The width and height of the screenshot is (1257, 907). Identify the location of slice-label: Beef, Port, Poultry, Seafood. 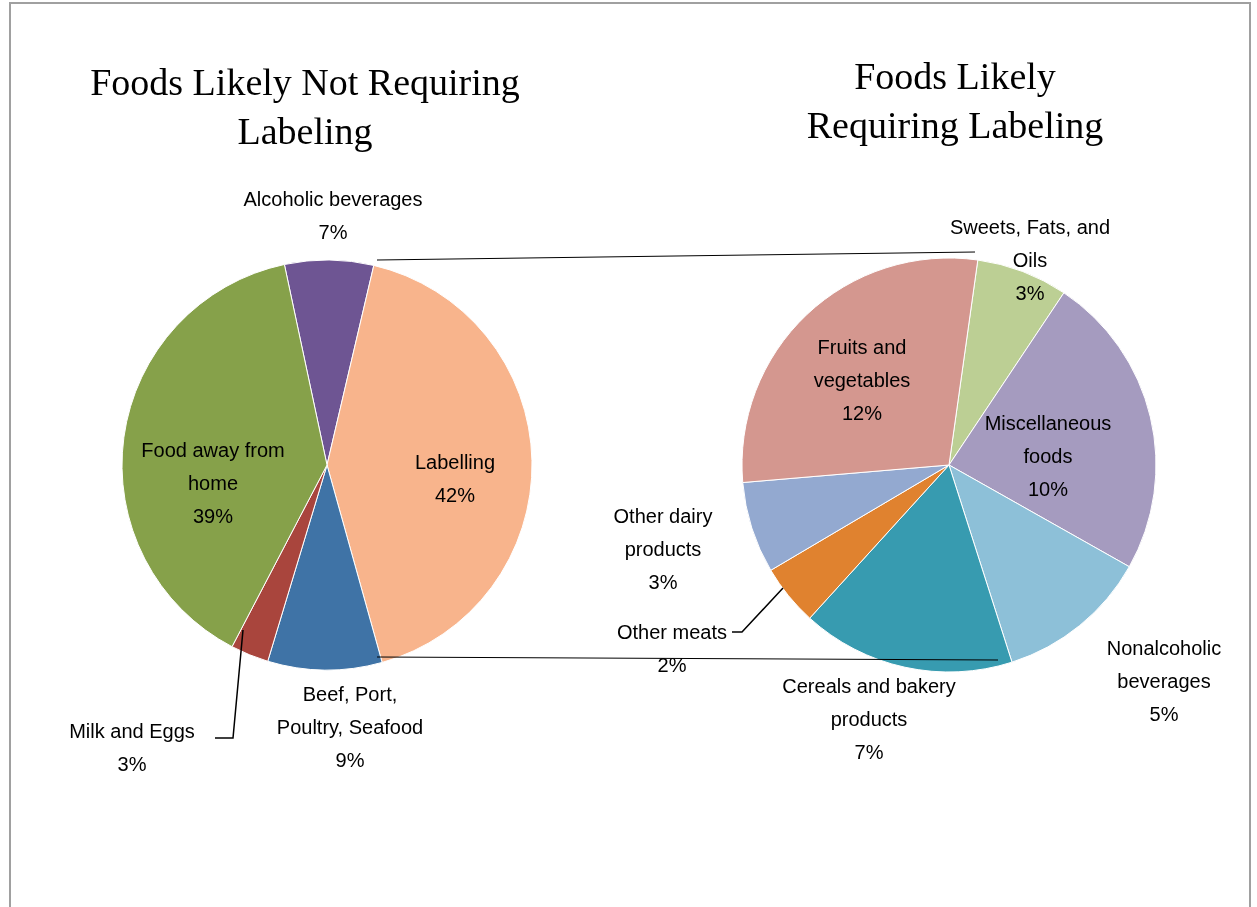
(350, 710).